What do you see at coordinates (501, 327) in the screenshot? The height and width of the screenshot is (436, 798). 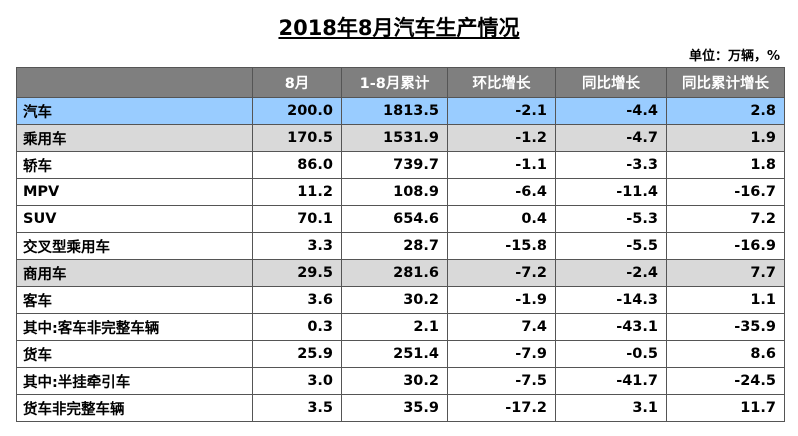 I see `cell-mom: 7.4` at bounding box center [501, 327].